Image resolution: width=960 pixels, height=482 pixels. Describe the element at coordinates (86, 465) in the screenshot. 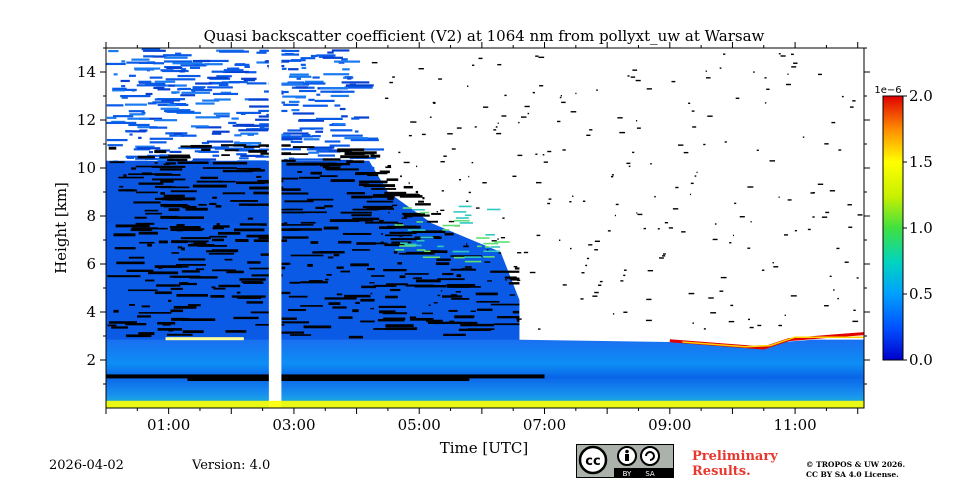

I see `date-label: 2026-04-02` at that location.